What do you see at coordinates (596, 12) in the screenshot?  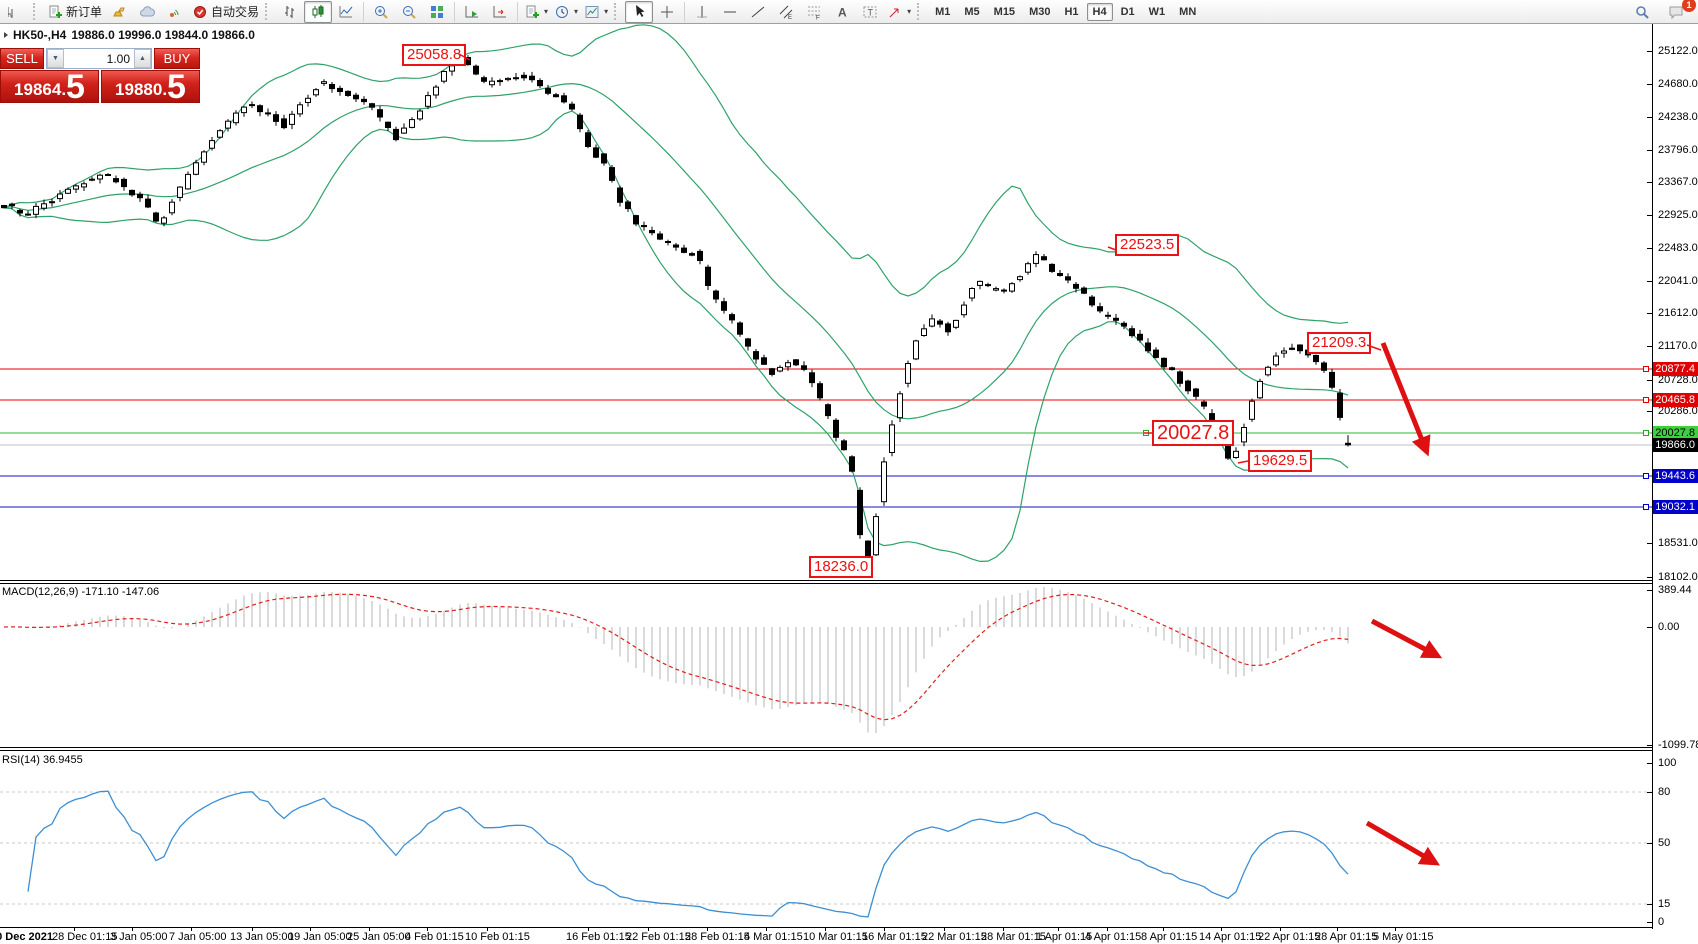 I see `templates-button: ▾` at bounding box center [596, 12].